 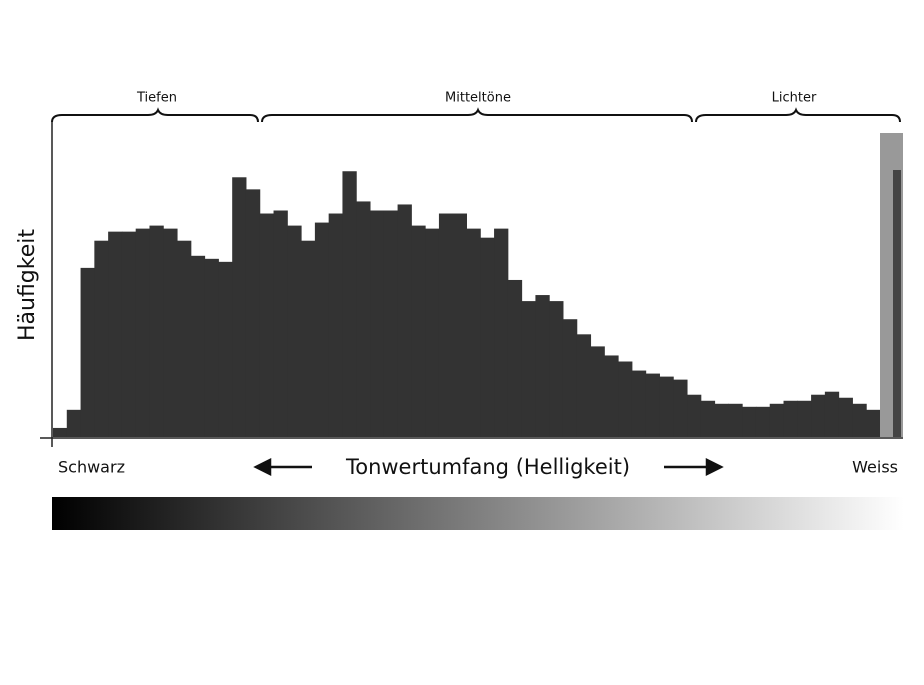 What do you see at coordinates (897, 303) in the screenshot?
I see `clipped-peak` at bounding box center [897, 303].